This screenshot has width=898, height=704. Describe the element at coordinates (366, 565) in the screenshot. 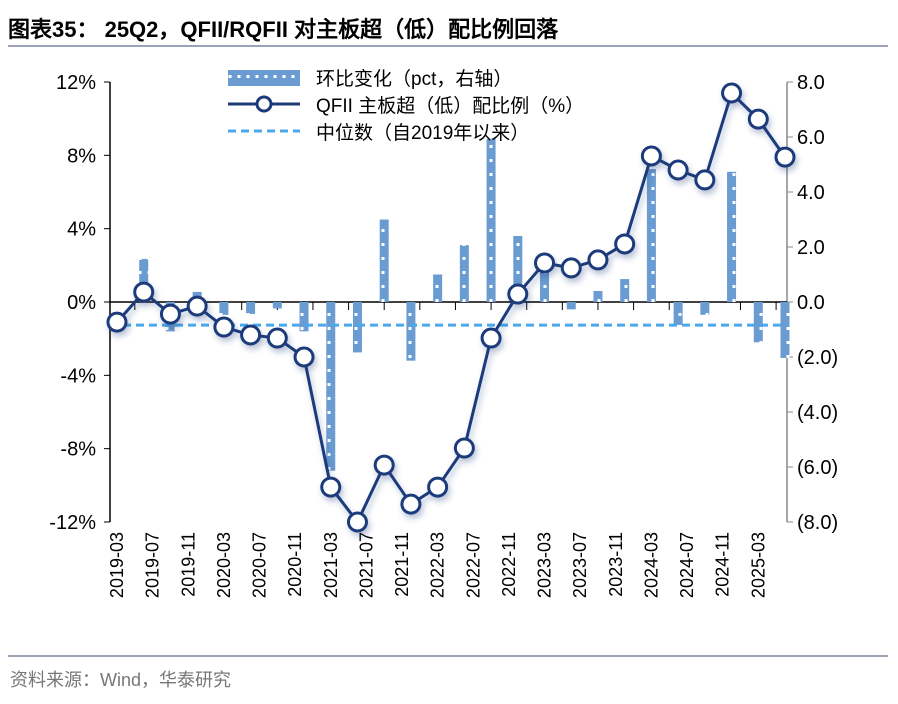

I see `x-tick-label: 2021-07` at that location.